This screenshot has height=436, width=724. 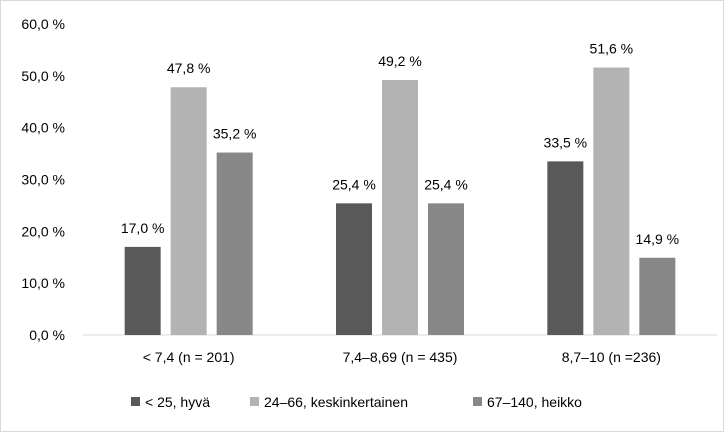 I want to click on x-tick-label: 8,7–10 (n =236), so click(x=611, y=357).